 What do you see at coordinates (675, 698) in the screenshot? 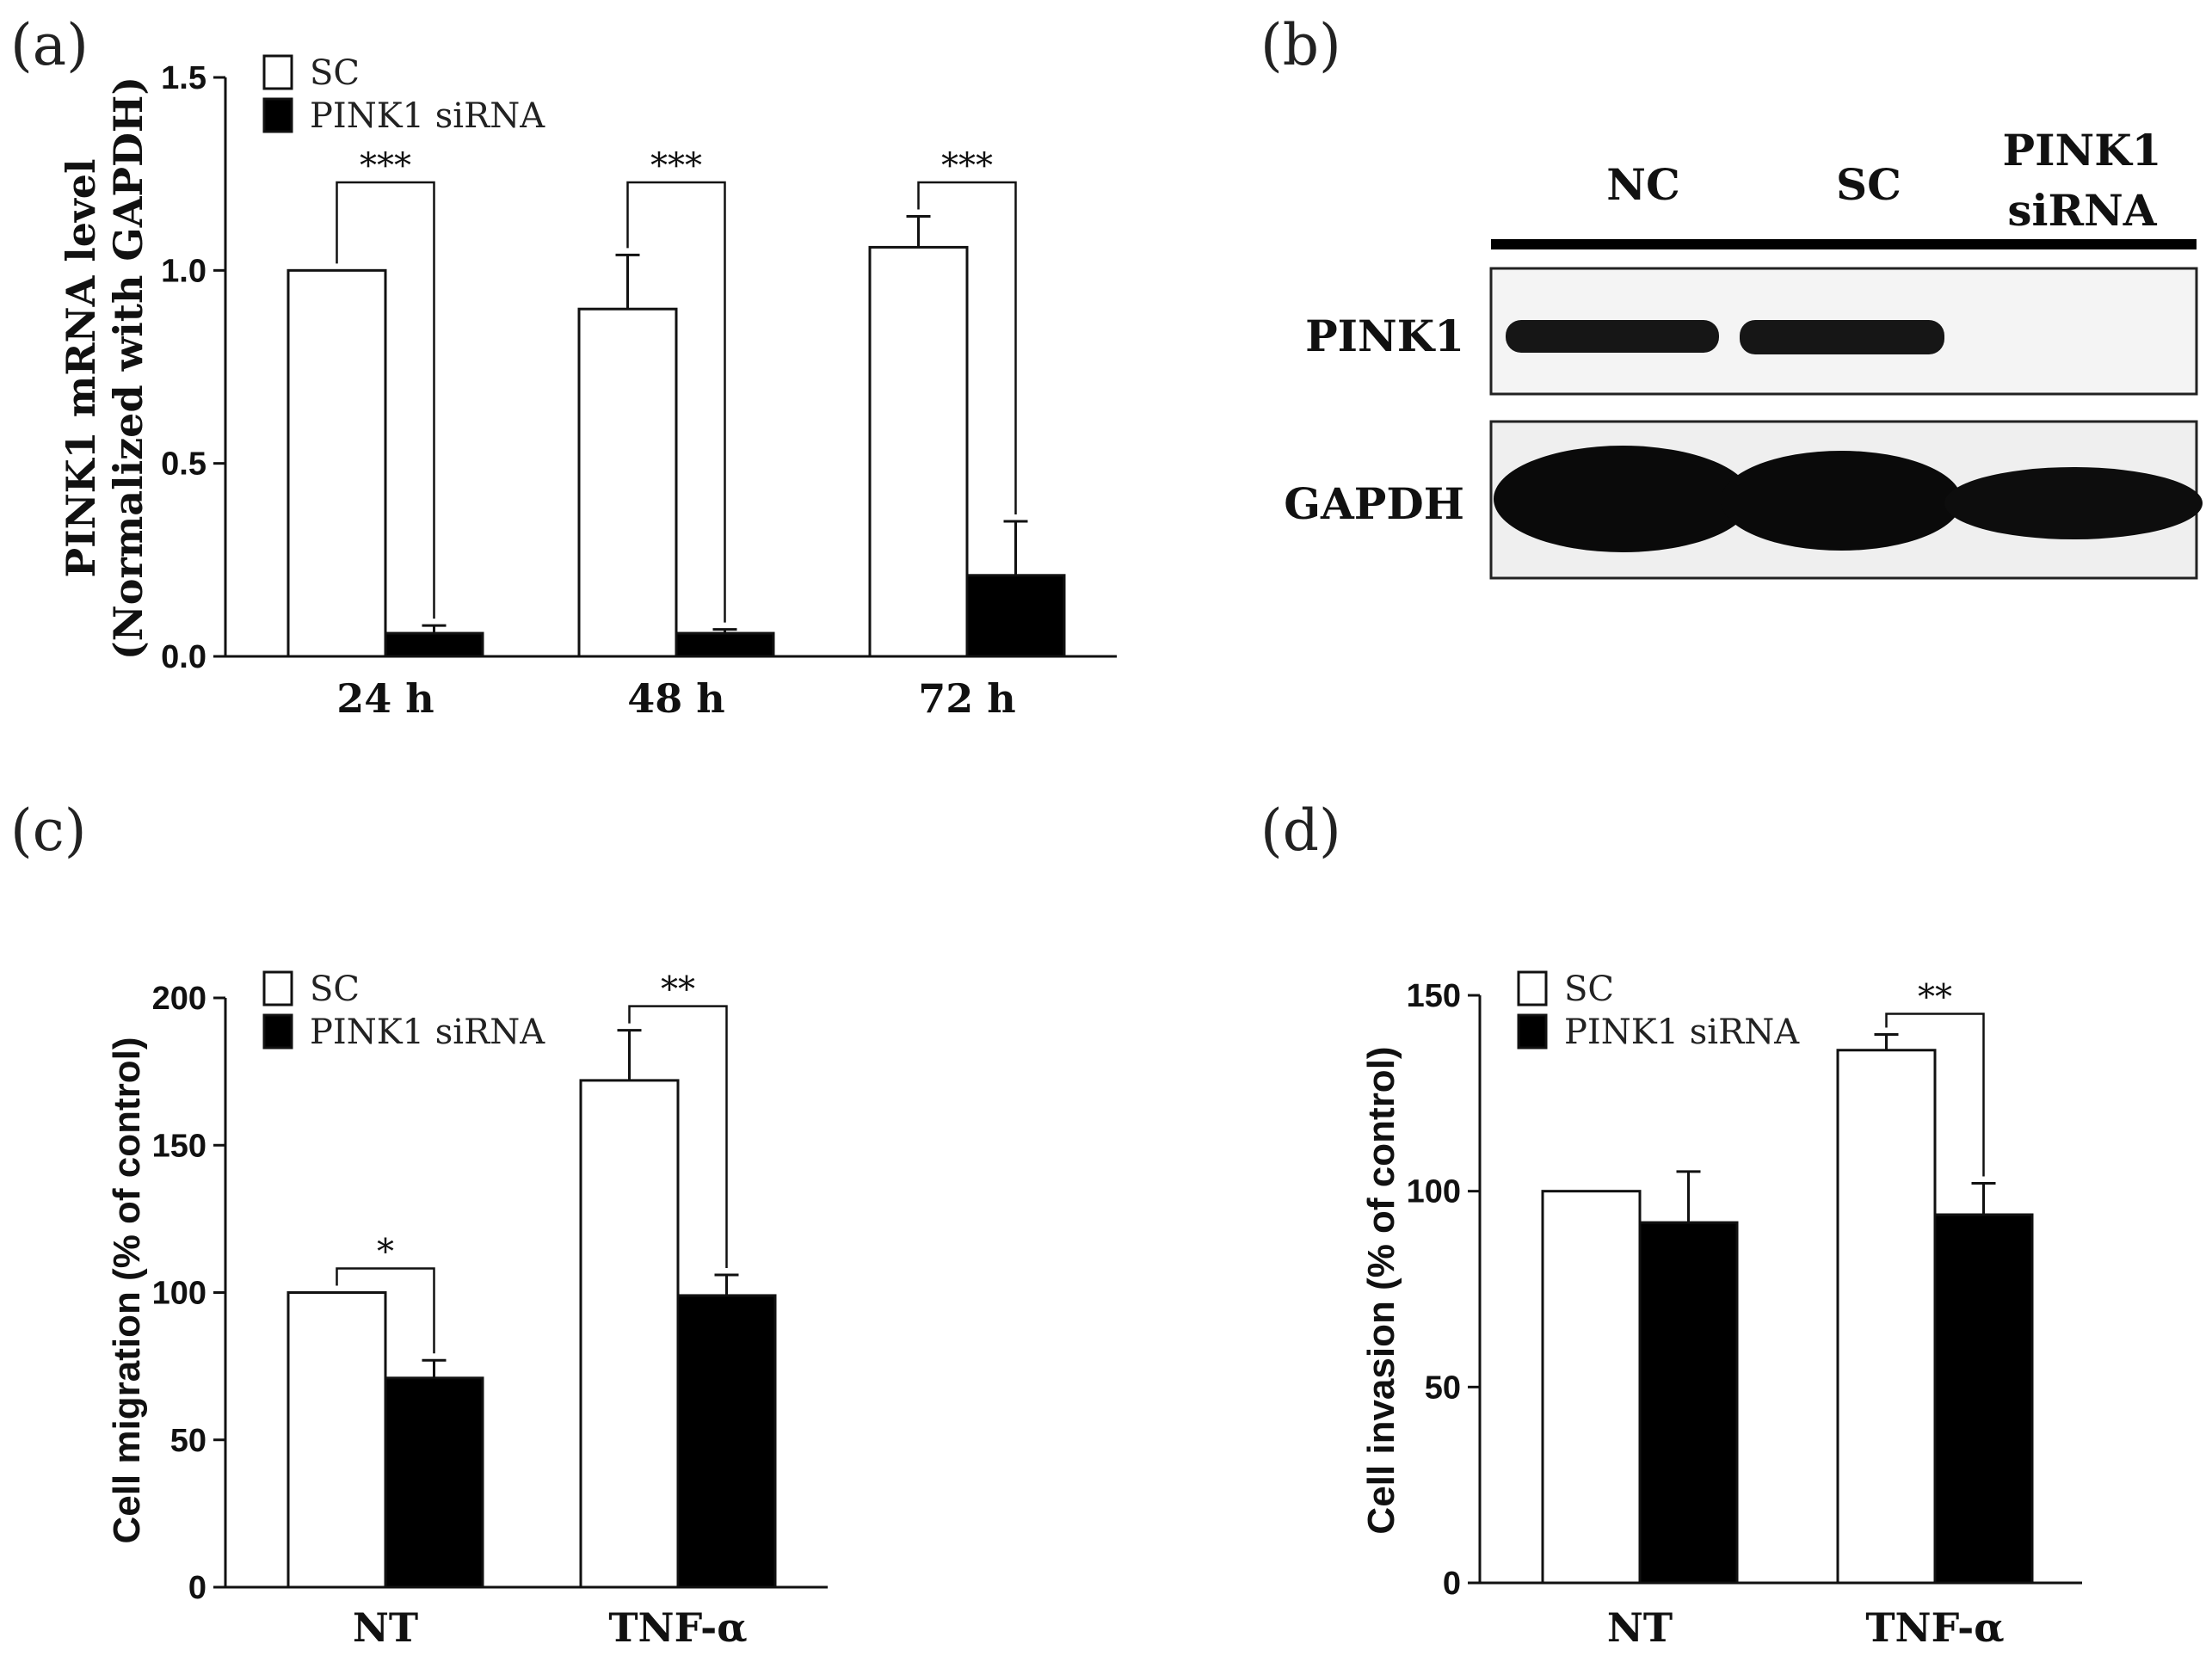
I see `x-category-label: 48 h` at bounding box center [675, 698].